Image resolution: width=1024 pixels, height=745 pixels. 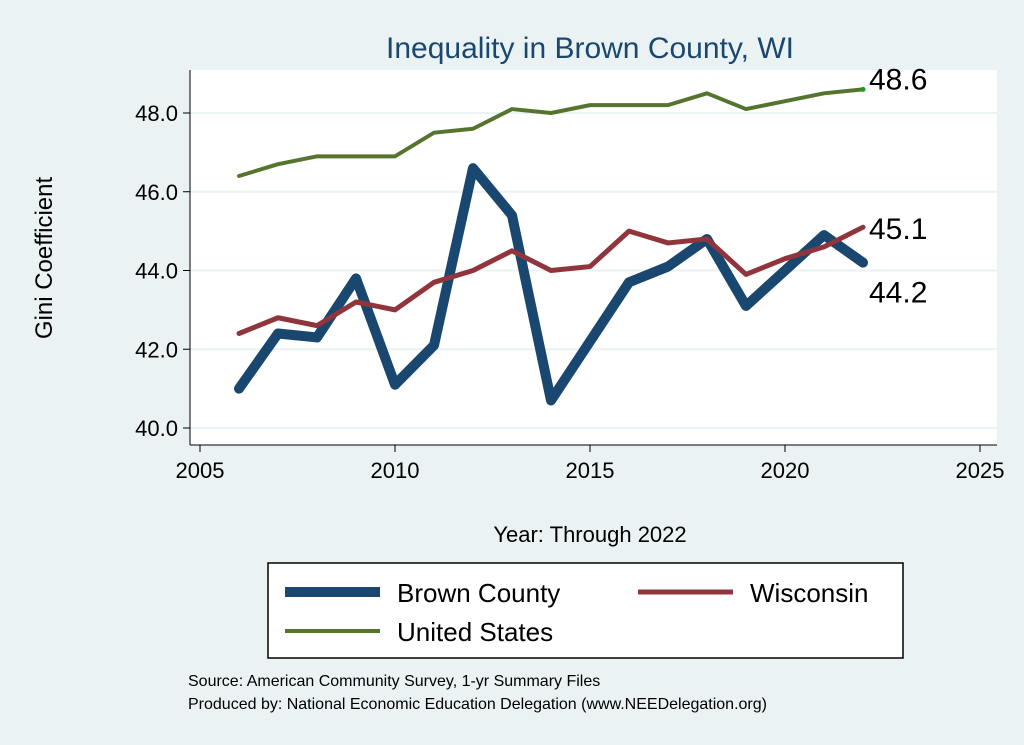 I want to click on legend-label-united-states: United States, so click(x=475, y=632).